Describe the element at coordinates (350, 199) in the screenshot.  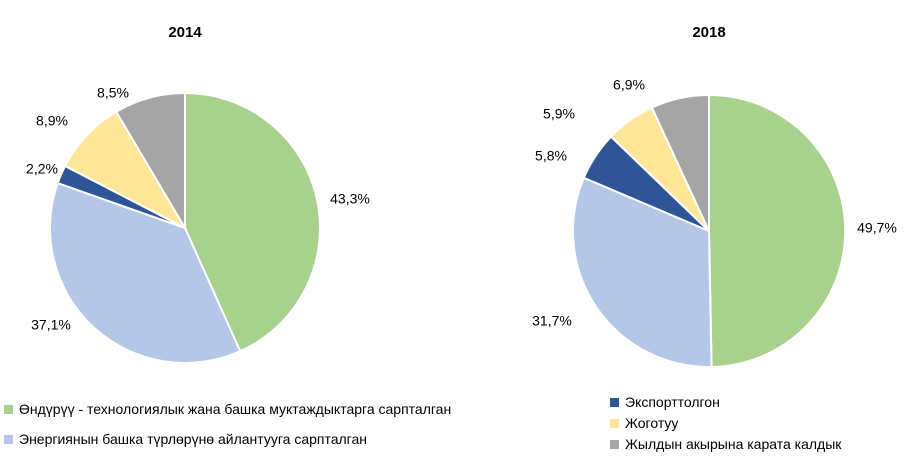
I see `data-label-0-0: 43,3%` at that location.